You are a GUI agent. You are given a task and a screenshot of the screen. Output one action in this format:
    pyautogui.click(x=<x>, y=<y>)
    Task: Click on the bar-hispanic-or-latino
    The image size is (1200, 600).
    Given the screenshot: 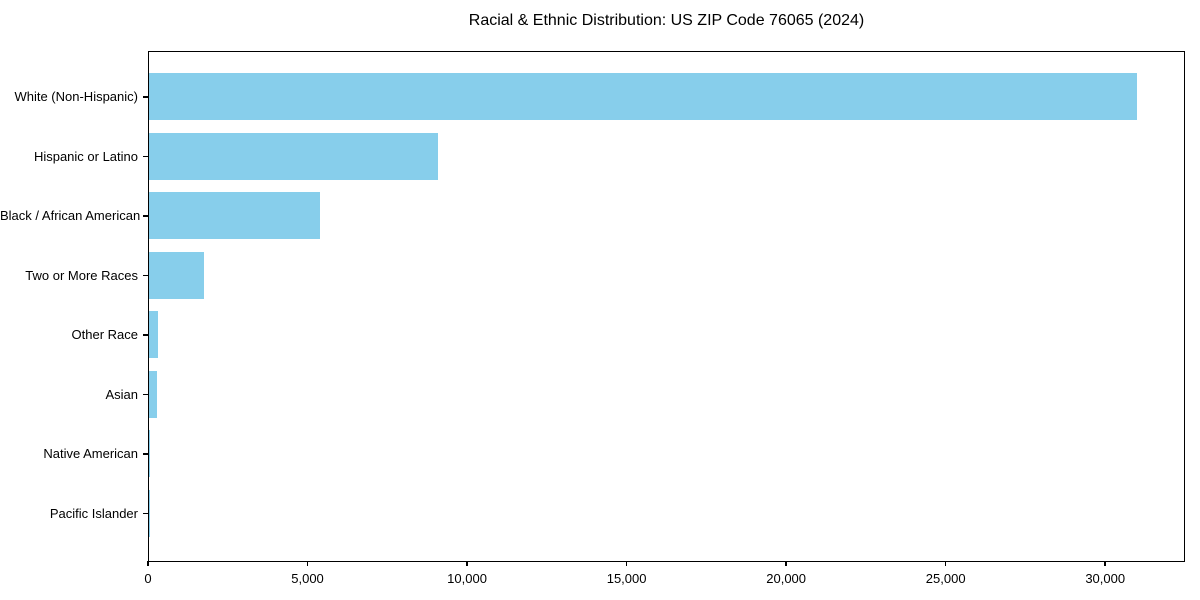 What is the action you would take?
    pyautogui.click(x=294, y=156)
    